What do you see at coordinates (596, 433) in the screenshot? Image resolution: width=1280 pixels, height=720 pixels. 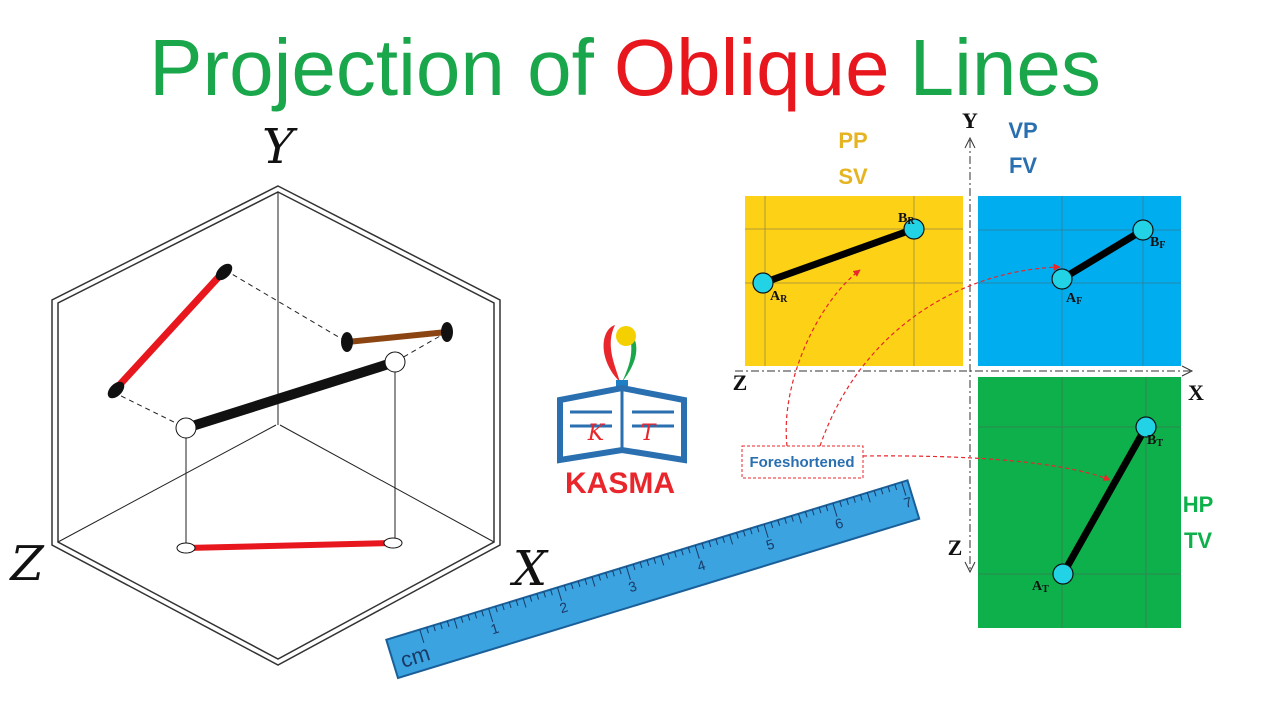 I see `logo-letter: K` at bounding box center [596, 433].